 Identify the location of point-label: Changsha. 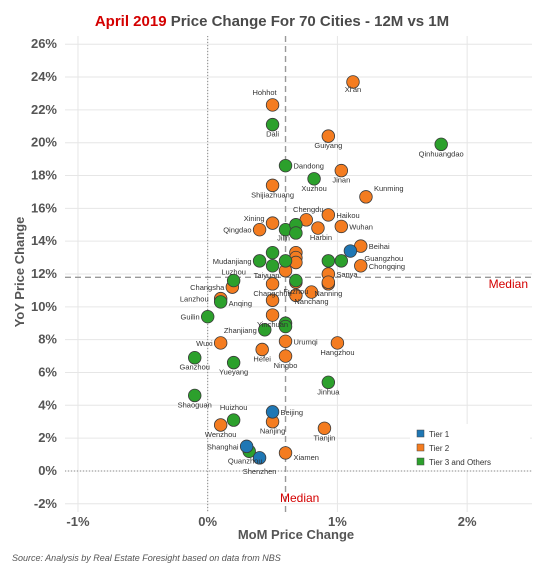
(207, 287).